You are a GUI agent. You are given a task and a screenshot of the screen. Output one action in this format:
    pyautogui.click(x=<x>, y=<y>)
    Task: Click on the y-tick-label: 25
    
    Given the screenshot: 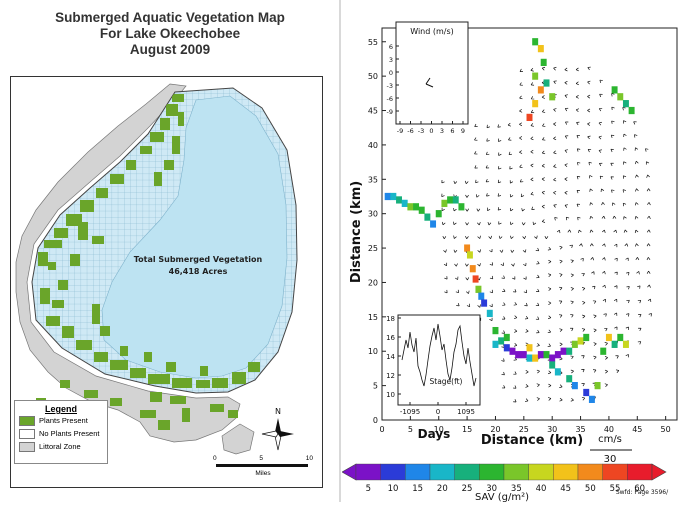 What is the action you would take?
    pyautogui.click(x=373, y=248)
    